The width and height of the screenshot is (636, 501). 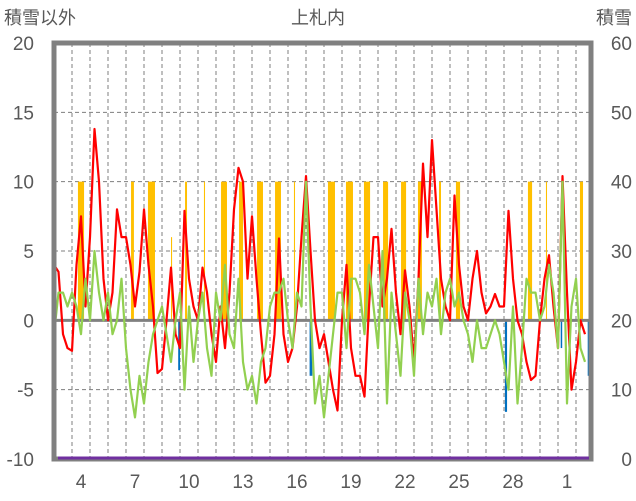 What do you see at coordinates (350, 482) in the screenshot?
I see `x-tick-label: 19` at bounding box center [350, 482].